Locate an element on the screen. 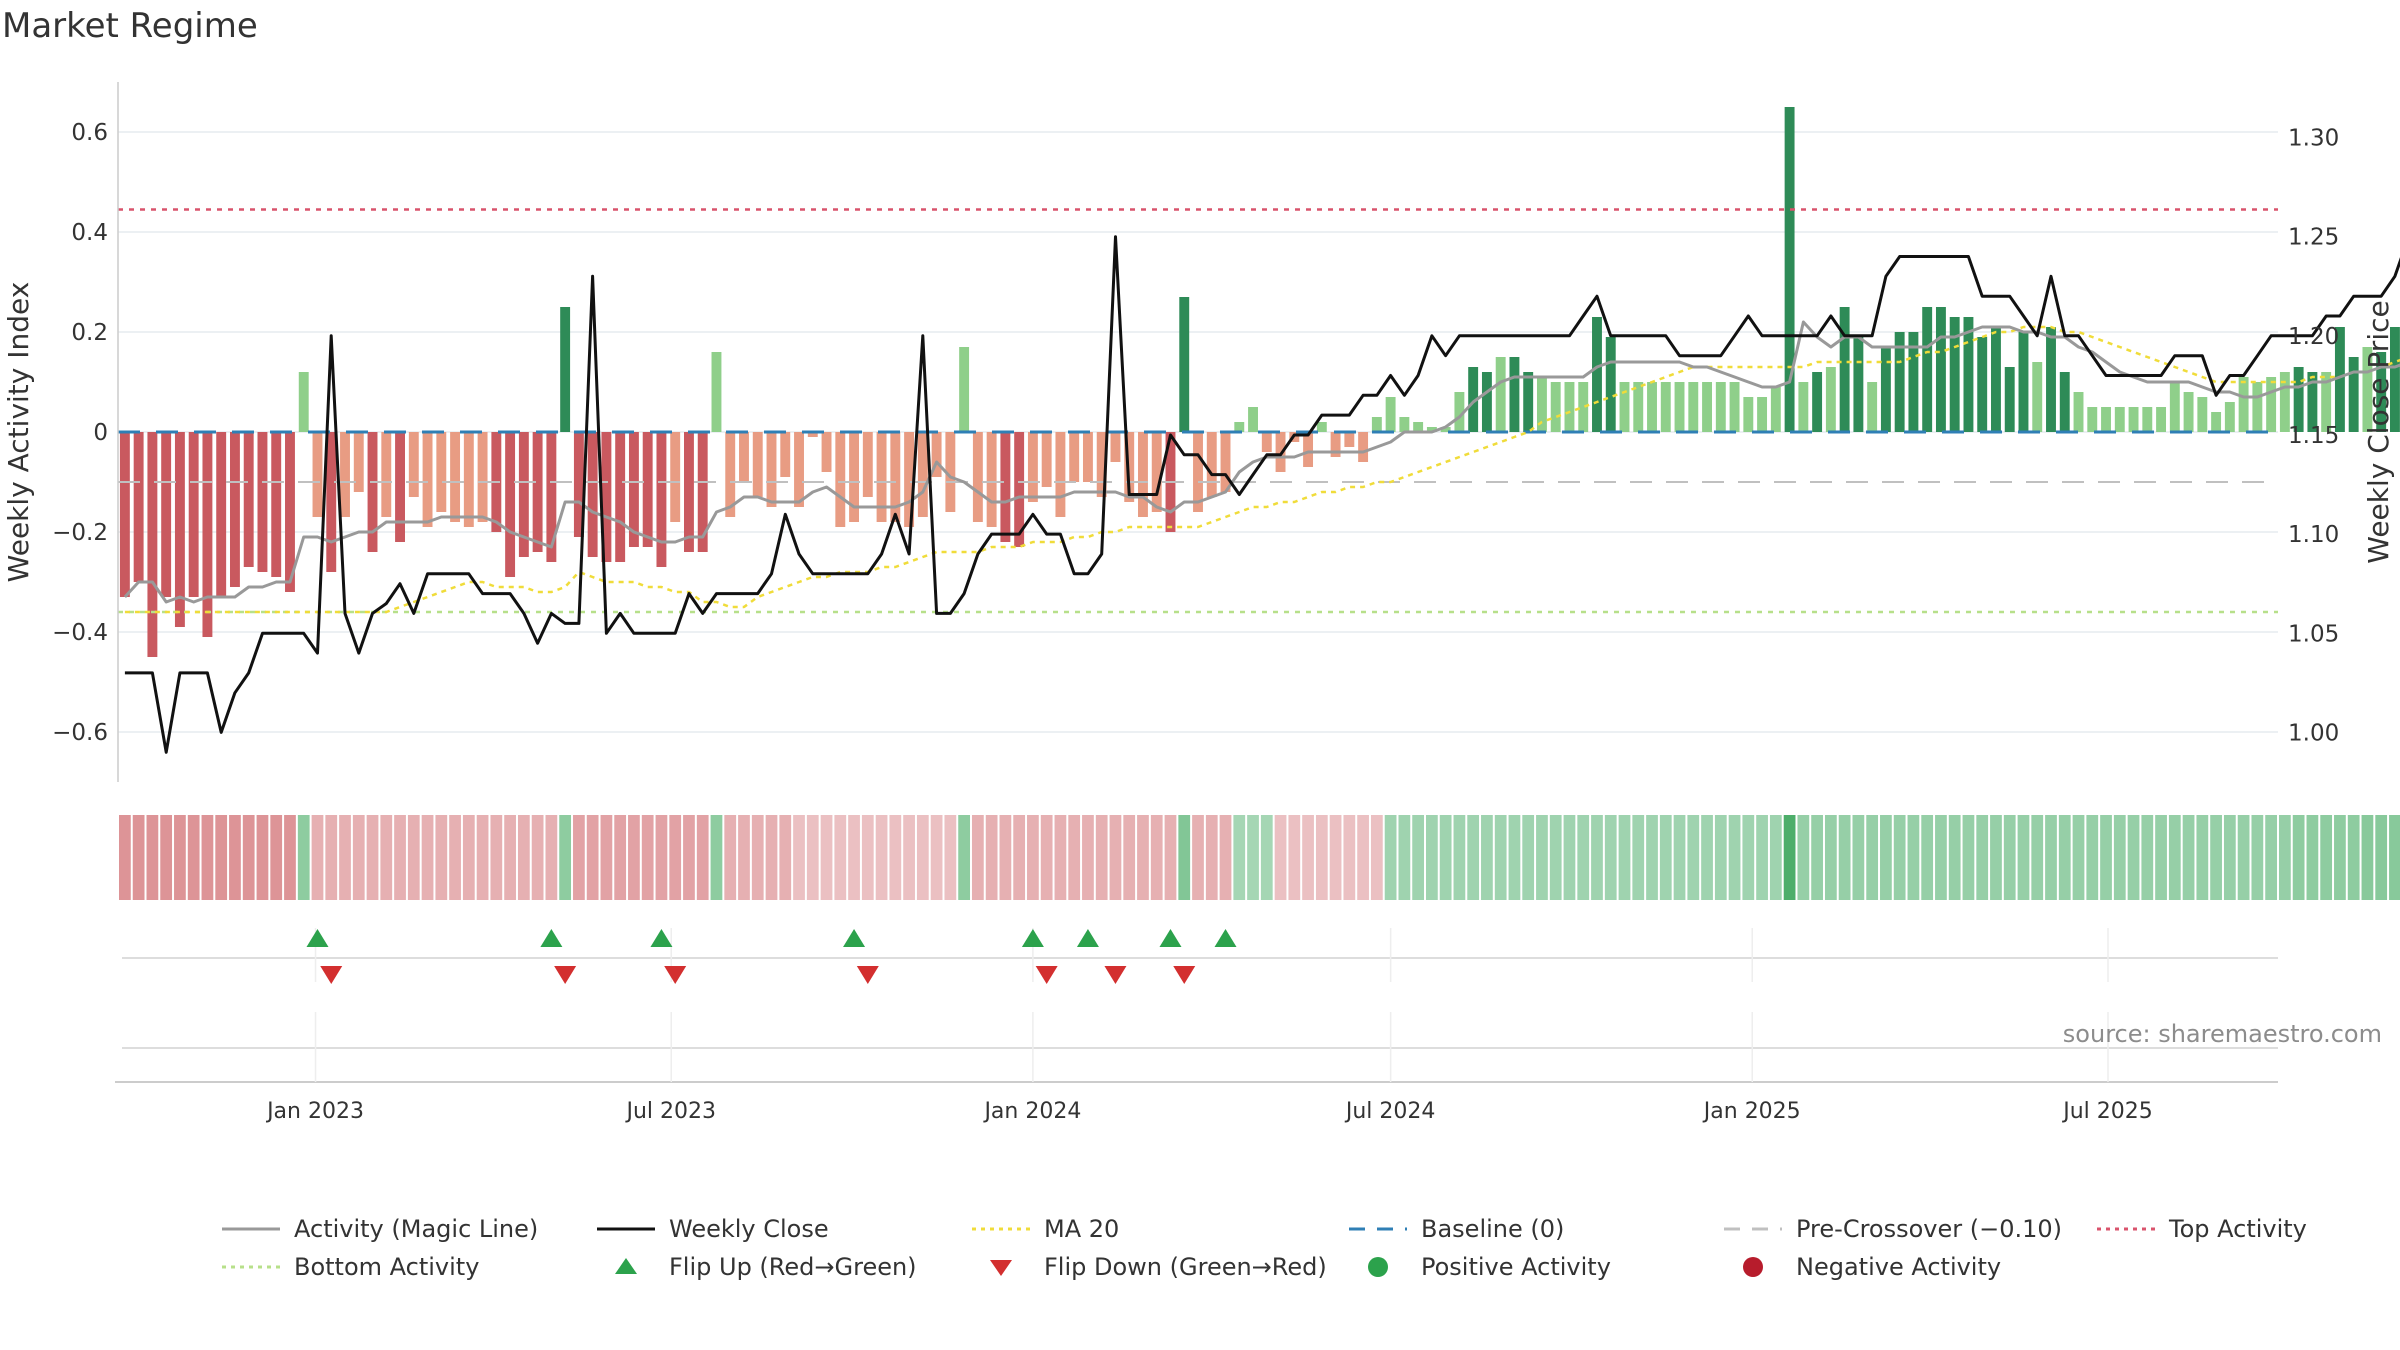 The height and width of the screenshot is (1350, 2400). flip-markers is located at coordinates (1200, 956).